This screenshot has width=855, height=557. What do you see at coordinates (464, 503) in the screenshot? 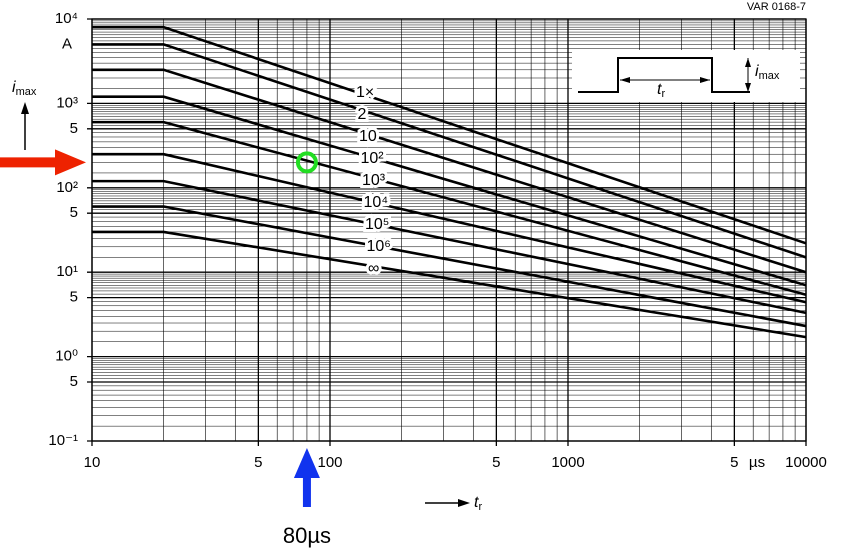
I see `x-axis-arrowhead` at bounding box center [464, 503].